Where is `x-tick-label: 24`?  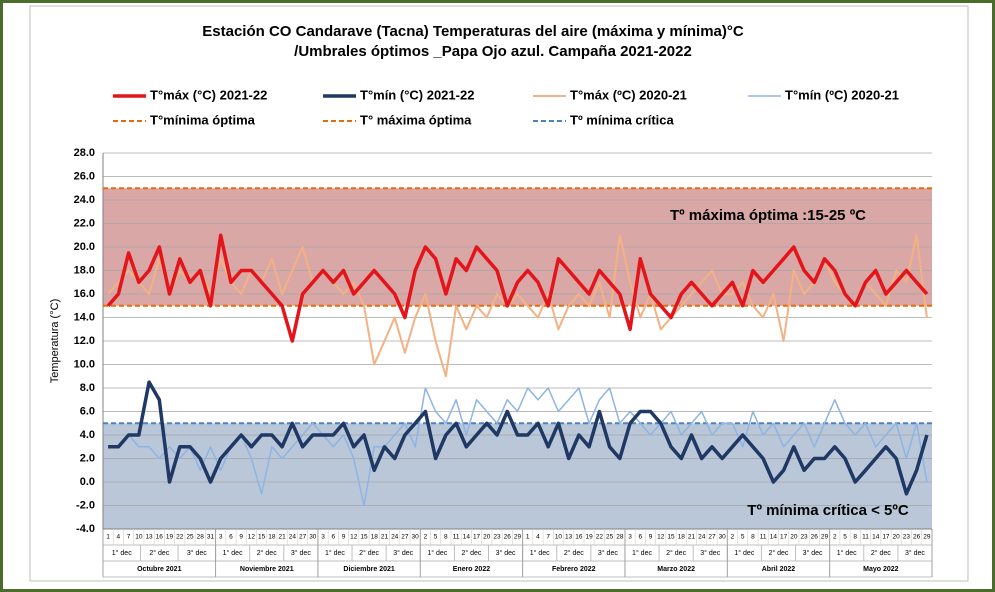
x-tick-label: 24 is located at coordinates (293, 537).